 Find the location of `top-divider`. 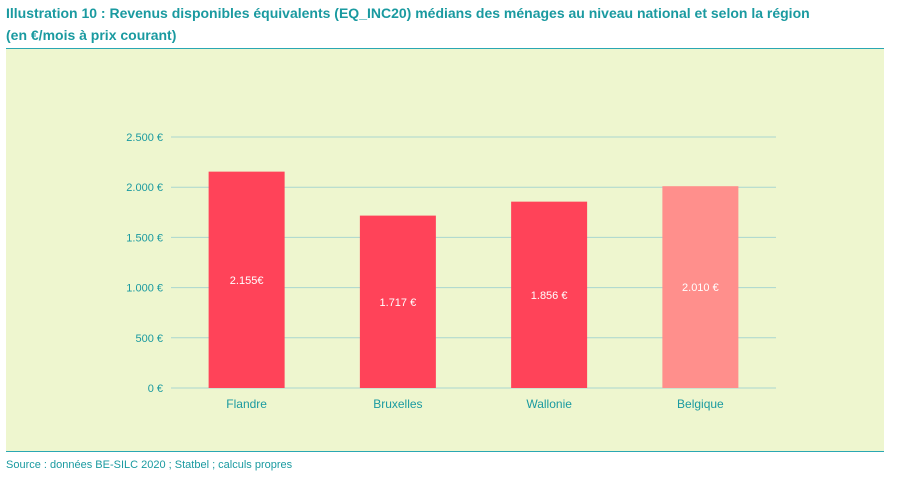

top-divider is located at coordinates (445, 48).